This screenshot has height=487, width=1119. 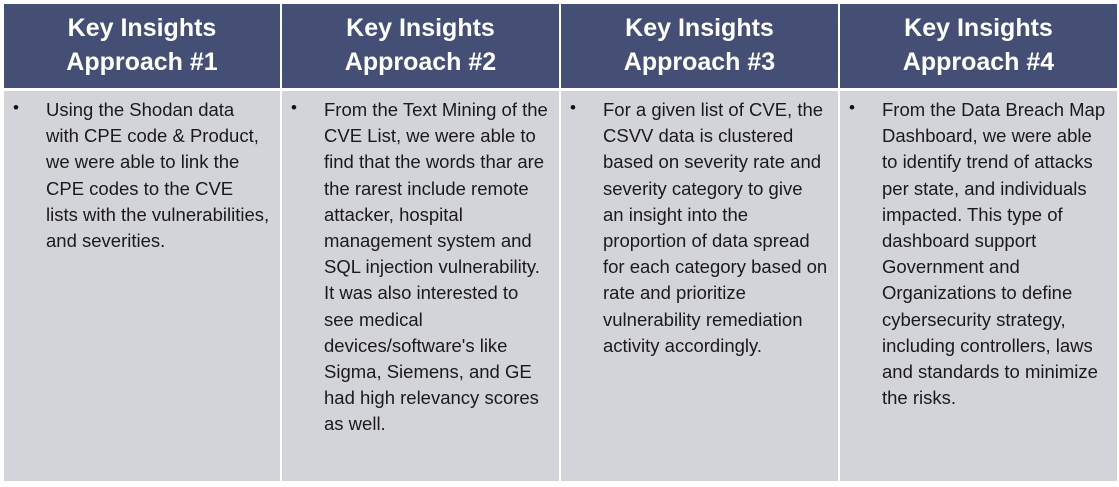 What do you see at coordinates (699, 62) in the screenshot?
I see `header-title-line2: Approach #3` at bounding box center [699, 62].